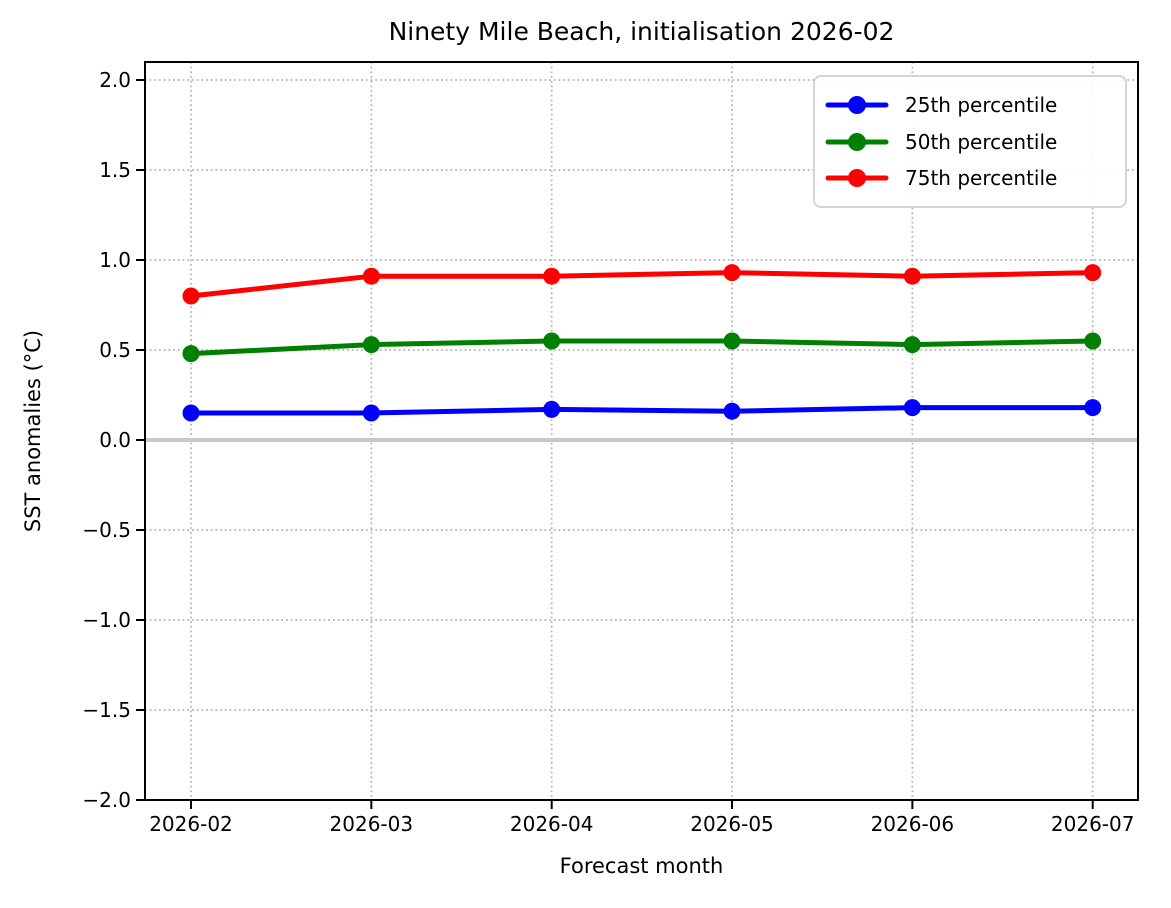 Image resolution: width=1171 pixels, height=908 pixels. Describe the element at coordinates (1092, 824) in the screenshot. I see `x-tick-label: 2026-07` at that location.